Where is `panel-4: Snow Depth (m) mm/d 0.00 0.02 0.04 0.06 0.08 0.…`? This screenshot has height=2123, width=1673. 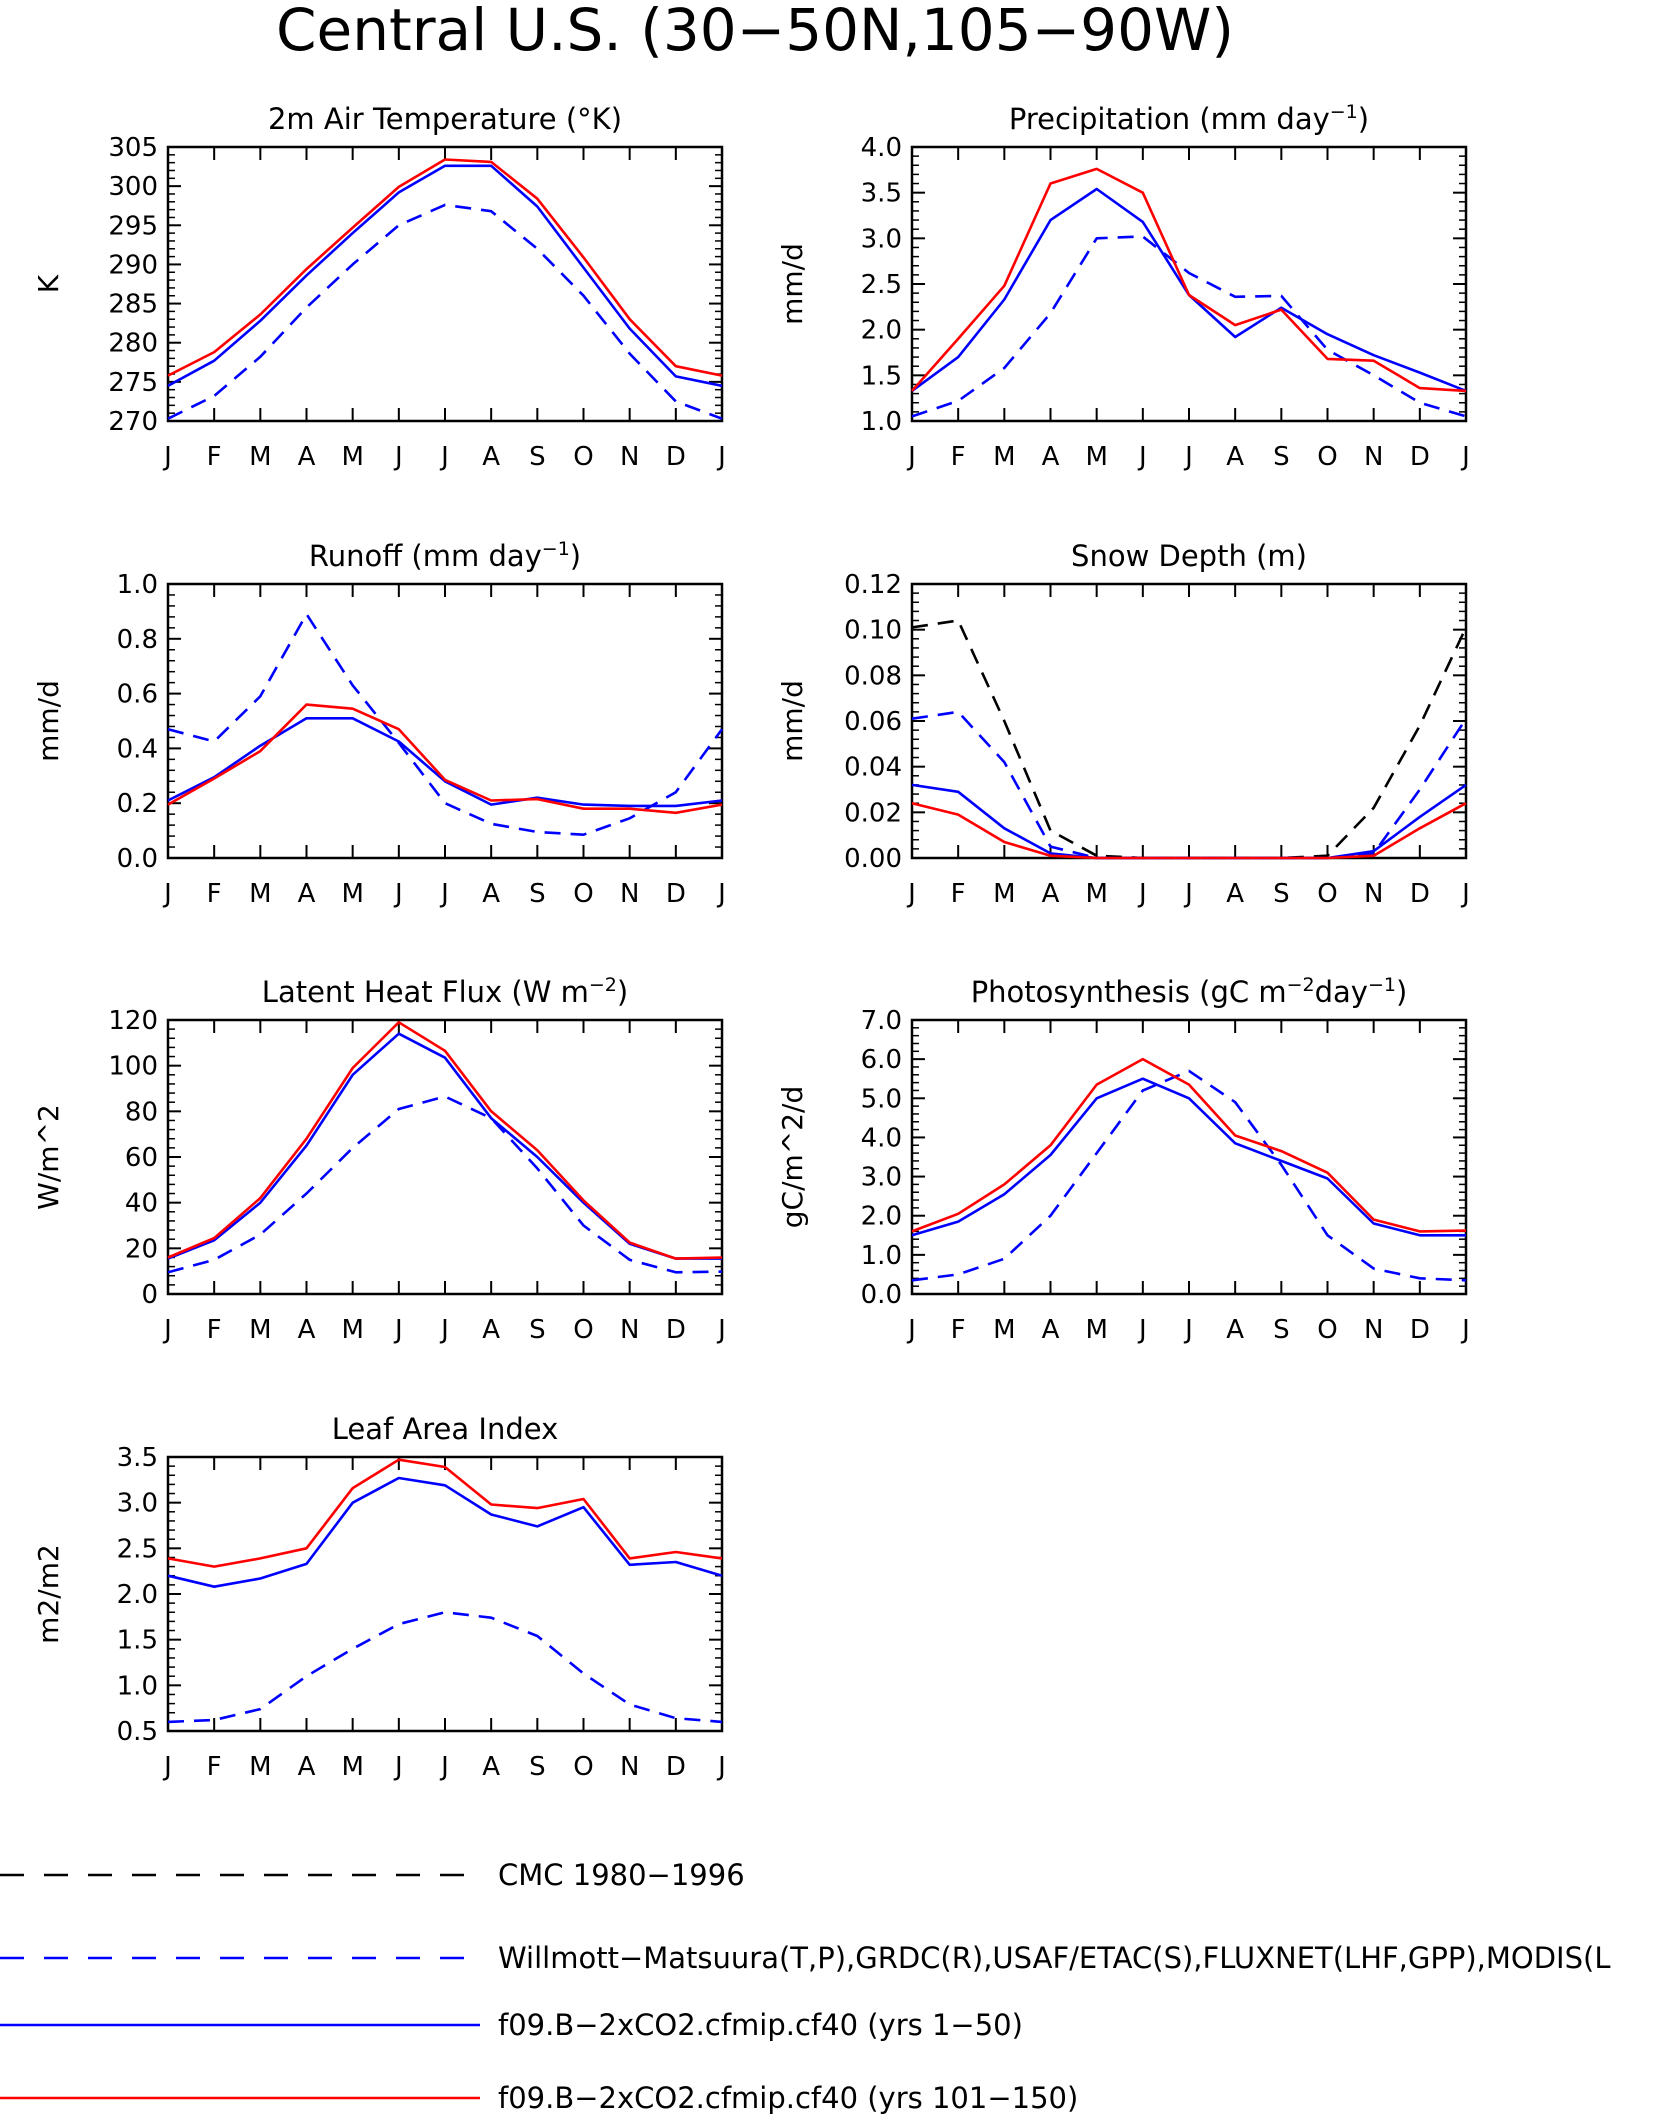
panel-4: Snow Depth (m) mm/d 0.00 0.02 0.04 0.06 0.08 0.… is located at coordinates (1123, 724).